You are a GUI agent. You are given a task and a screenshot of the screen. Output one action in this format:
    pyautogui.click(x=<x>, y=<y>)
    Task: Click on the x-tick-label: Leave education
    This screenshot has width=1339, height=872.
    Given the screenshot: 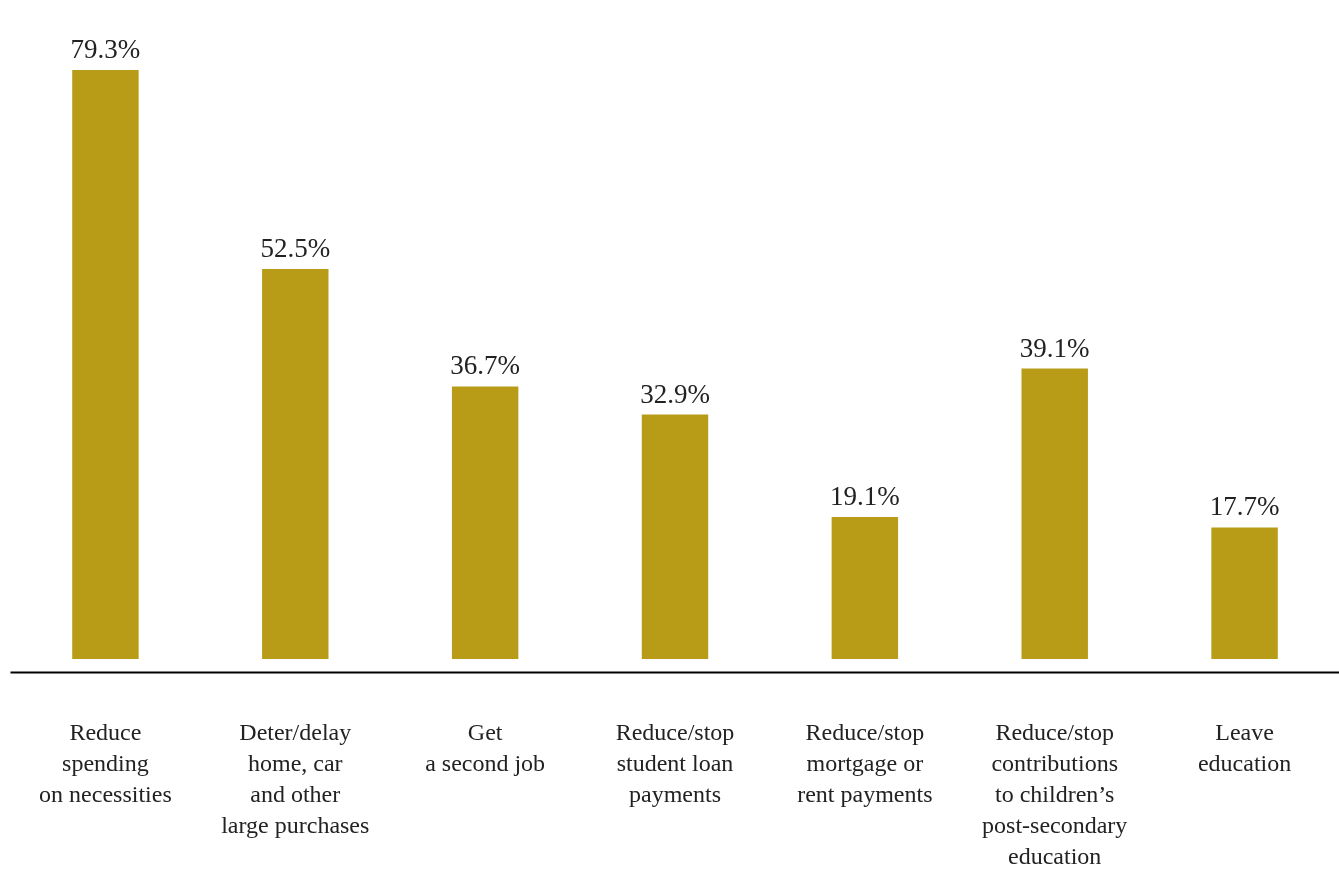 What is the action you would take?
    pyautogui.click(x=1244, y=747)
    